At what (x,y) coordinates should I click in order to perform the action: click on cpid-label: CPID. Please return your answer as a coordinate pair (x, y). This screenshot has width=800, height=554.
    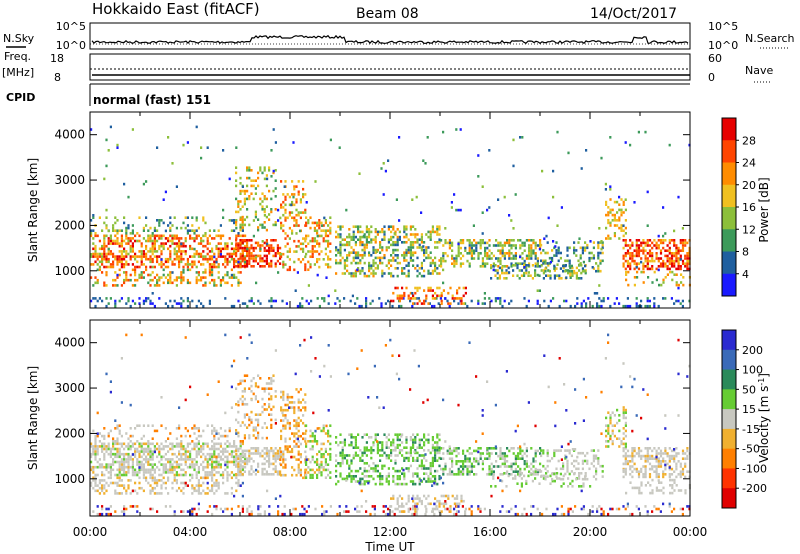
    Looking at the image, I should click on (20, 97).